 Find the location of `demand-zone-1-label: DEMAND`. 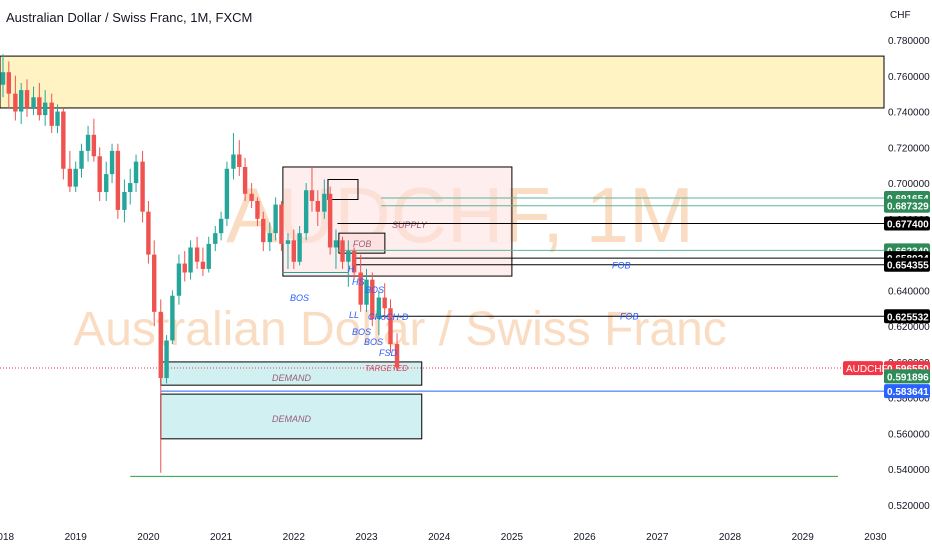

demand-zone-1-label: DEMAND is located at coordinates (292, 378).